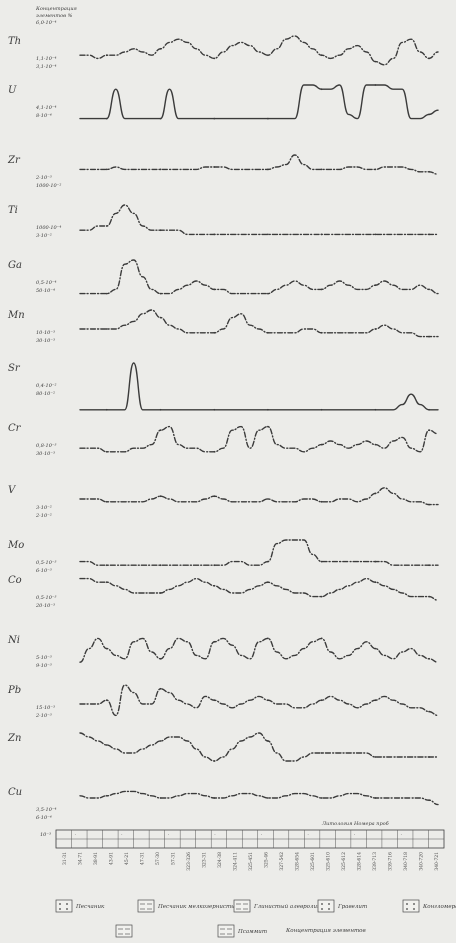 This screenshot has height=943, width=456. What do you see at coordinates (259, 277) in the screenshot?
I see `series-line-ga` at bounding box center [259, 277].